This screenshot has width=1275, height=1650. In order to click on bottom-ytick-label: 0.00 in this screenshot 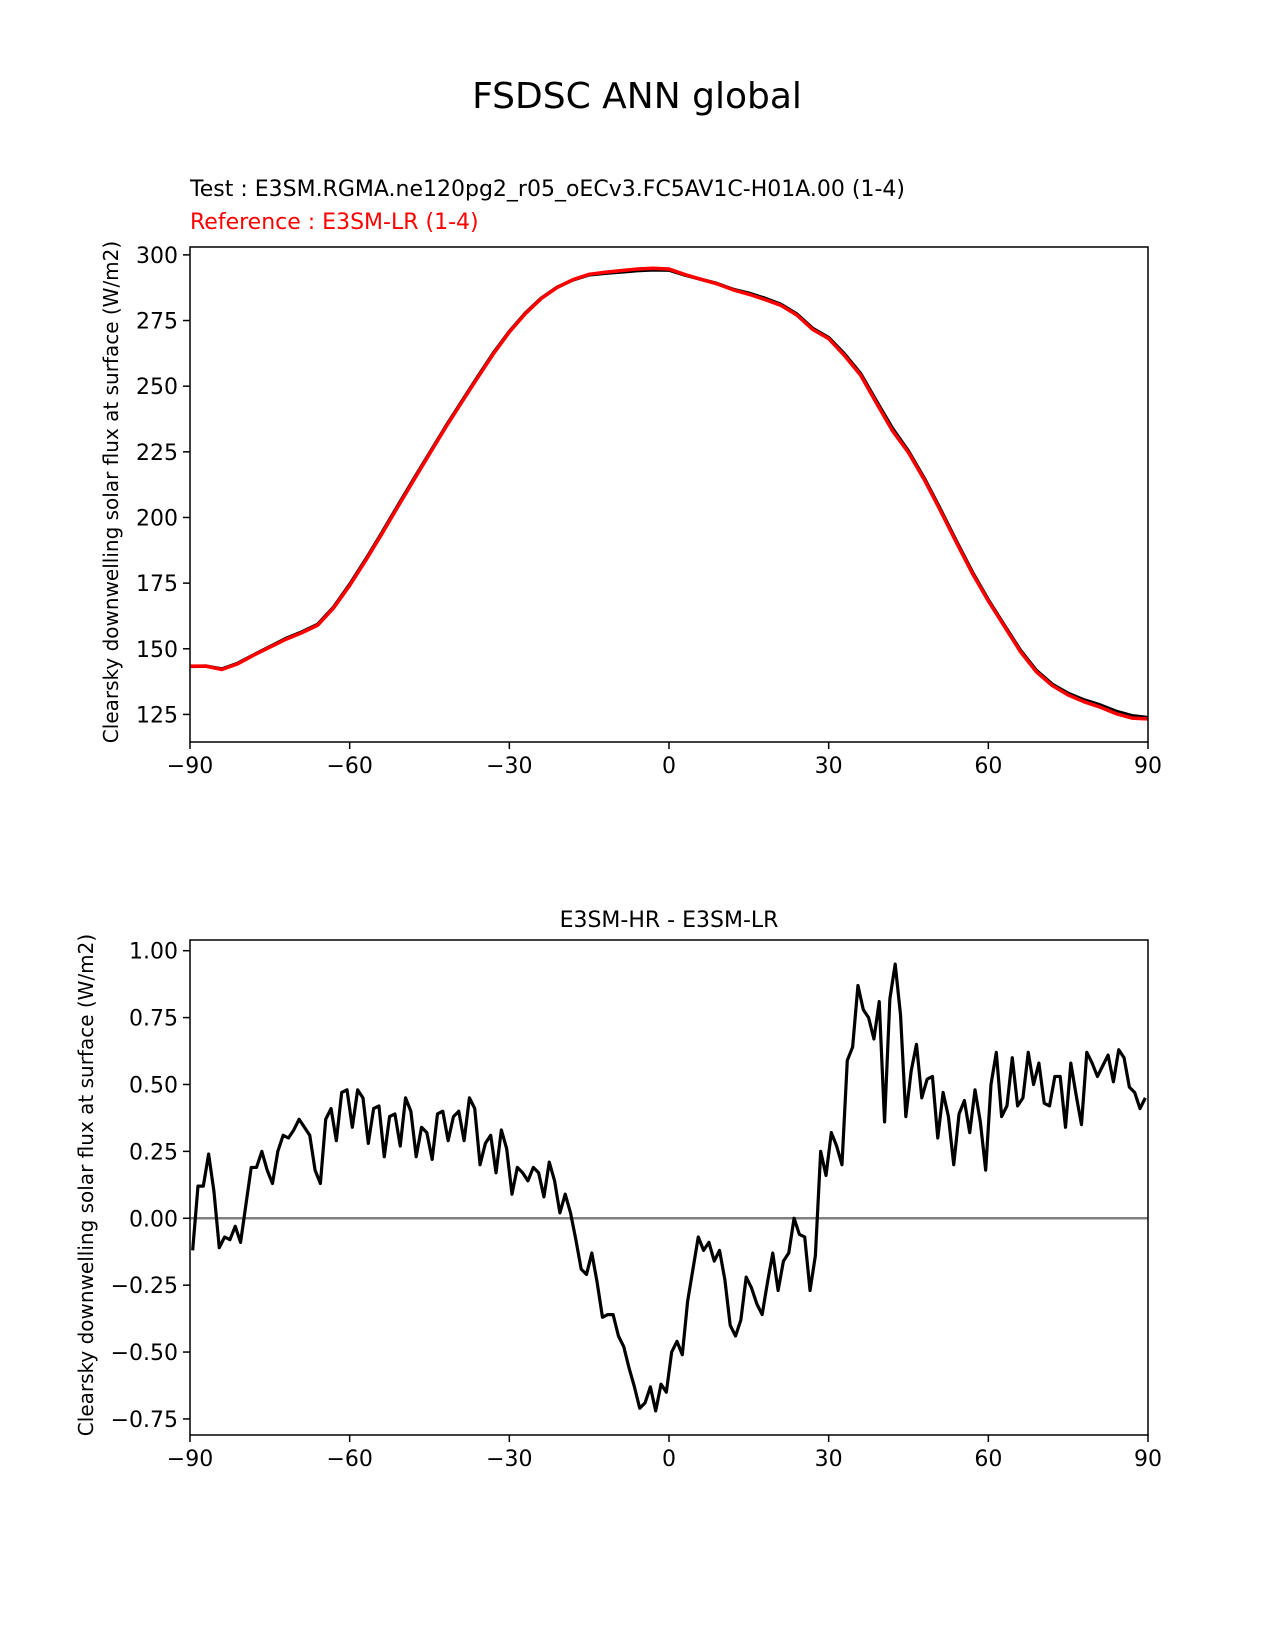, I will do `click(153, 1219)`.